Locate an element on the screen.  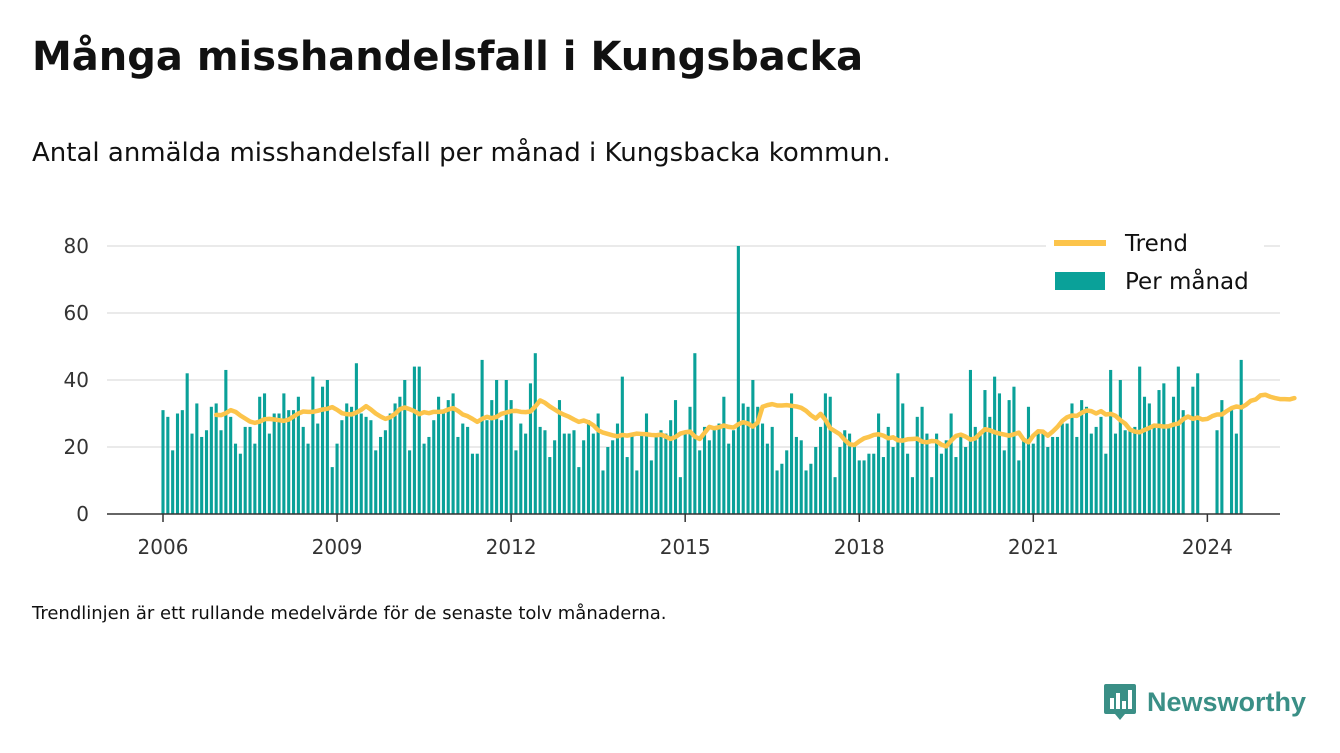
y-tick-label: 0 is located at coordinates (82, 514).